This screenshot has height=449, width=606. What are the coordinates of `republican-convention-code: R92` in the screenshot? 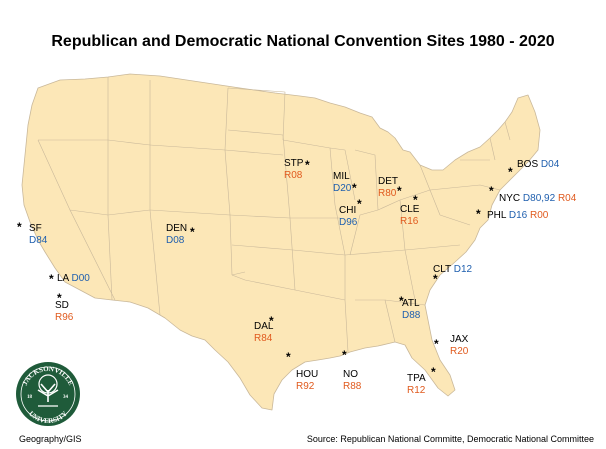 It's located at (305, 386).